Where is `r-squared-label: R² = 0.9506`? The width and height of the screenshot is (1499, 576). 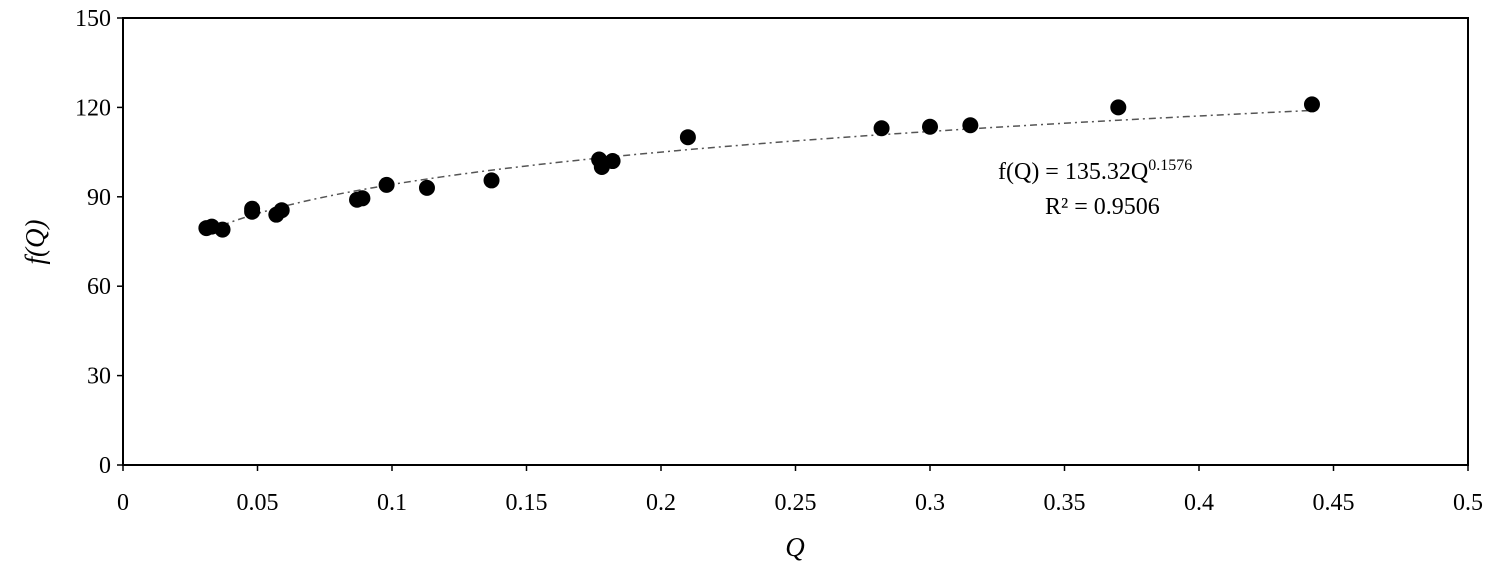 r-squared-label: R² = 0.9506 is located at coordinates (1102, 207).